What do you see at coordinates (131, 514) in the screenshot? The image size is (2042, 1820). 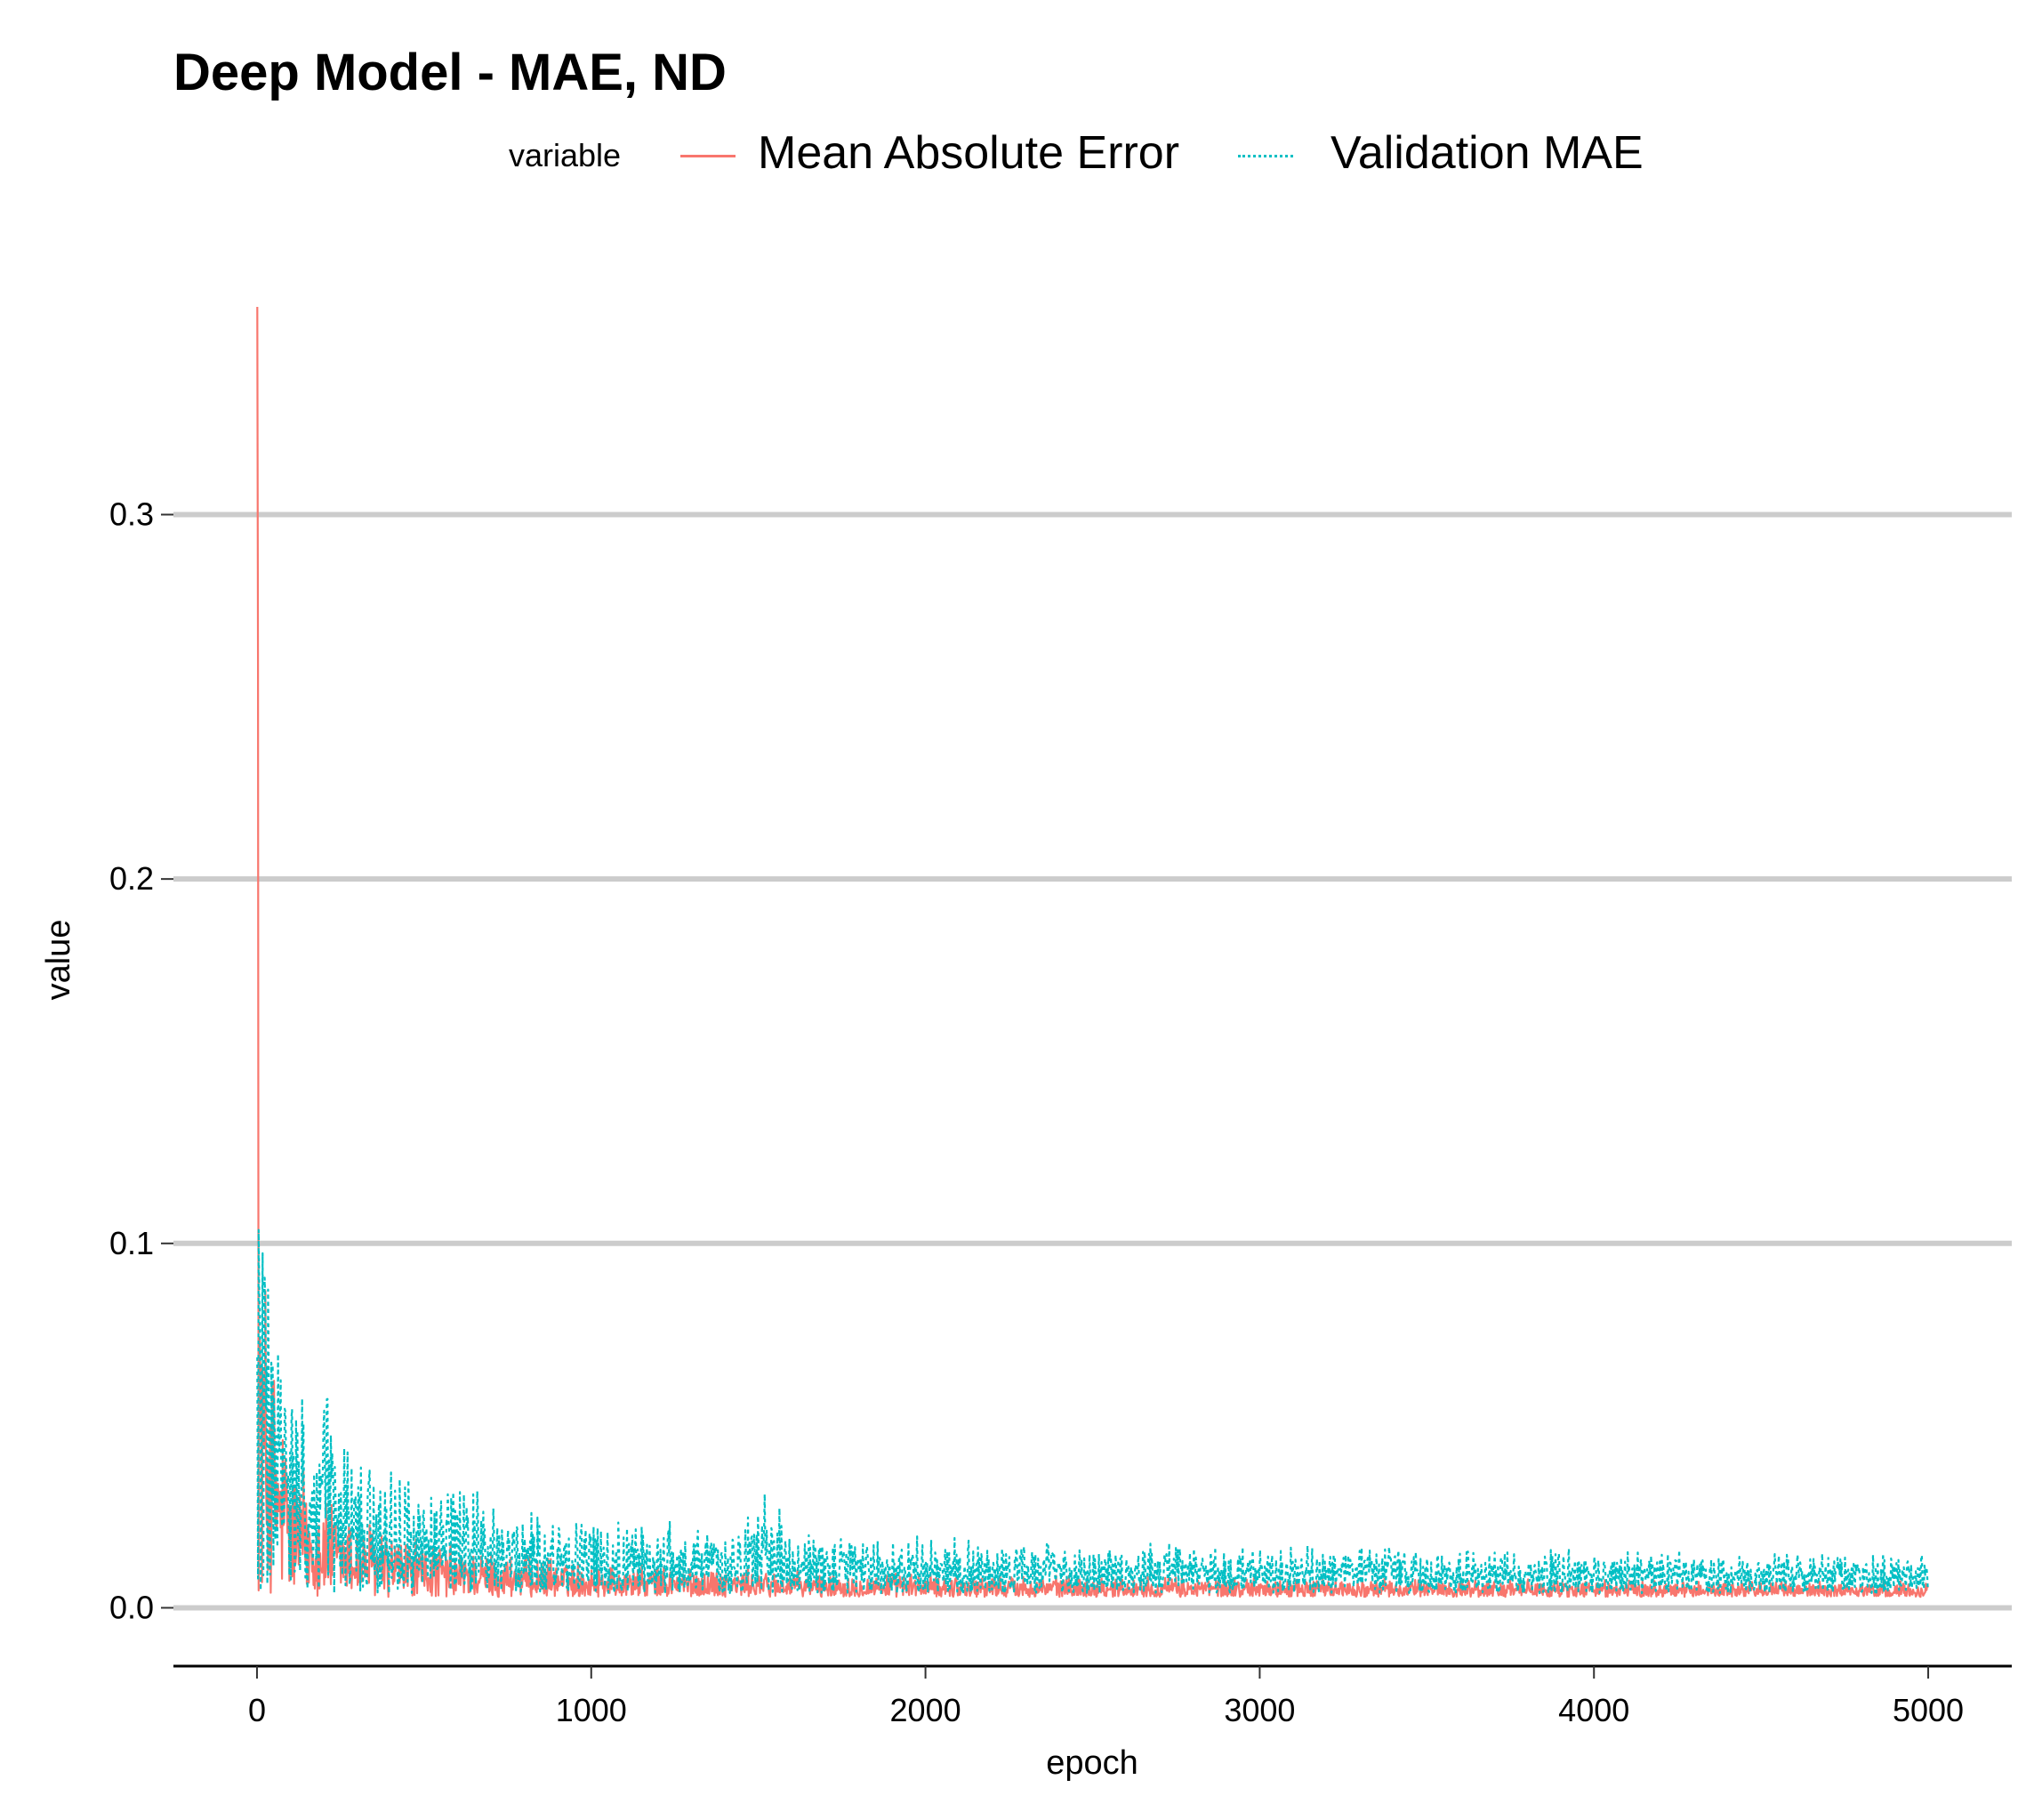 I see `y-tick-label: 0.3` at bounding box center [131, 514].